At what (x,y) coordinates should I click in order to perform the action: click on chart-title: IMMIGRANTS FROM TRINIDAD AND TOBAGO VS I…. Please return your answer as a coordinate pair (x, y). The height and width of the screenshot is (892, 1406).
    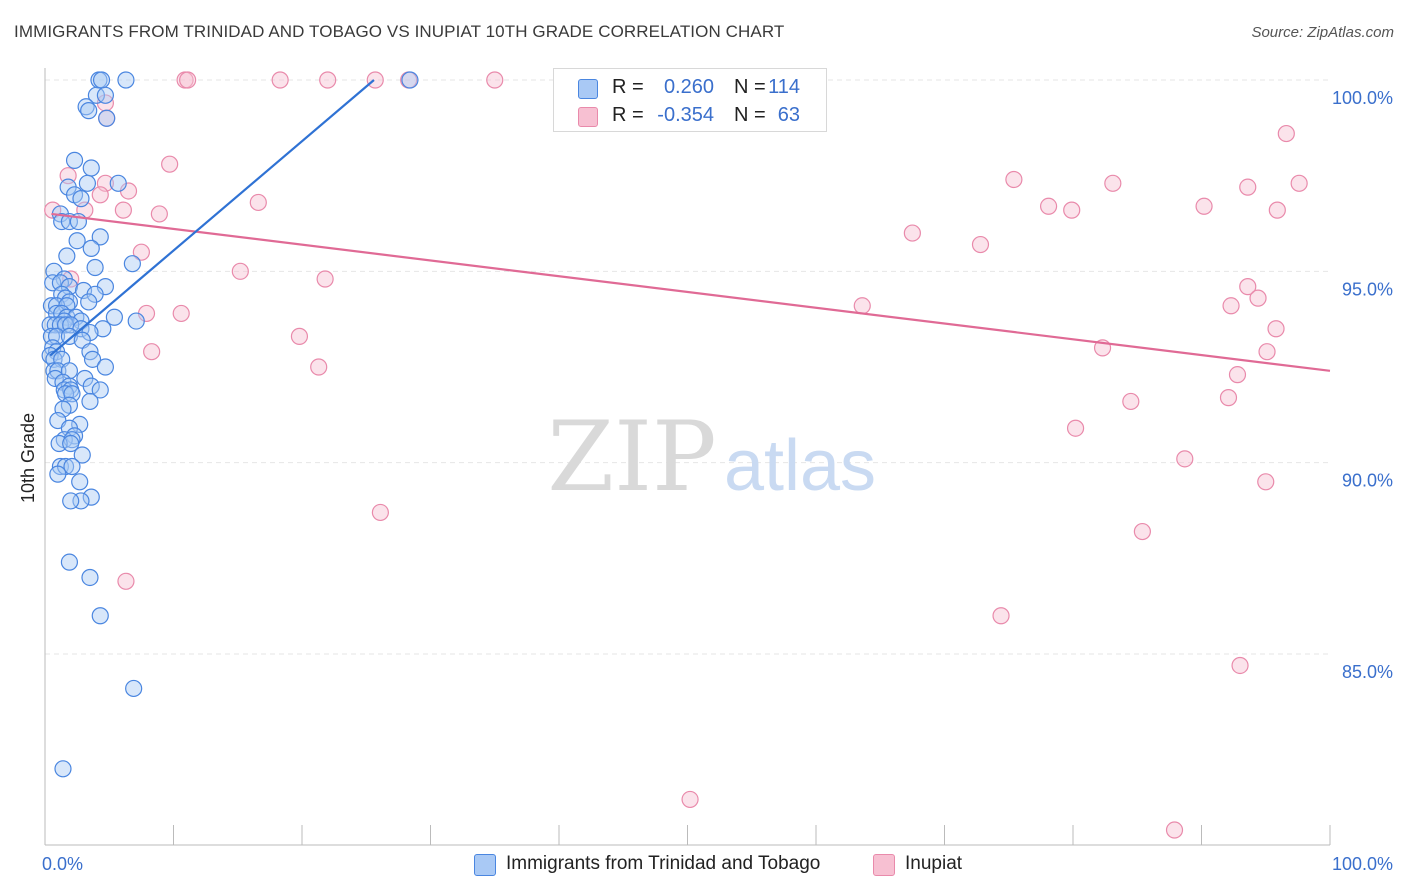
    Looking at the image, I should click on (399, 31).